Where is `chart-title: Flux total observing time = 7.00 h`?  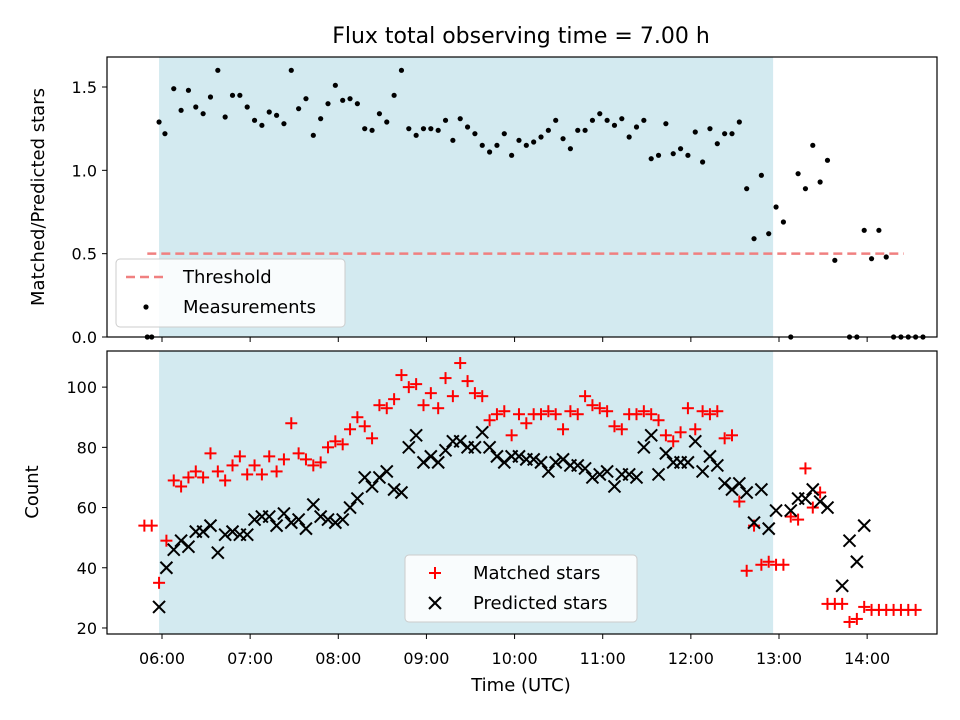 chart-title: Flux total observing time = 7.00 h is located at coordinates (521, 36).